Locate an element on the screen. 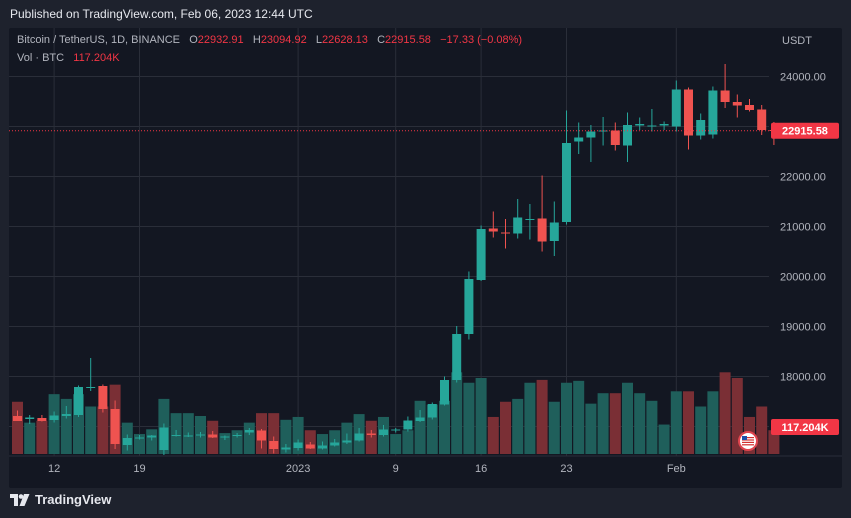  low-value: 22628.13 is located at coordinates (345, 40).